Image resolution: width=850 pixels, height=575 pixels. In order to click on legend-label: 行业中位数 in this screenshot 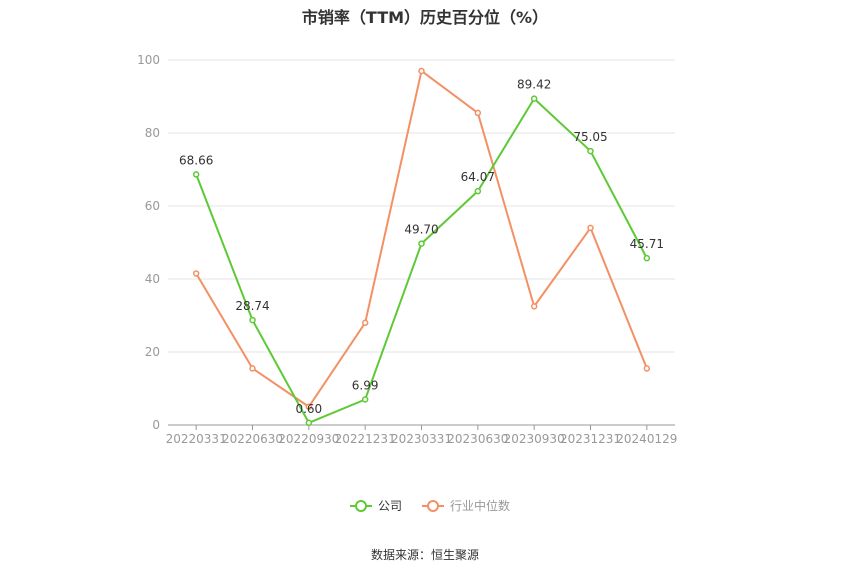, I will do `click(480, 505)`.